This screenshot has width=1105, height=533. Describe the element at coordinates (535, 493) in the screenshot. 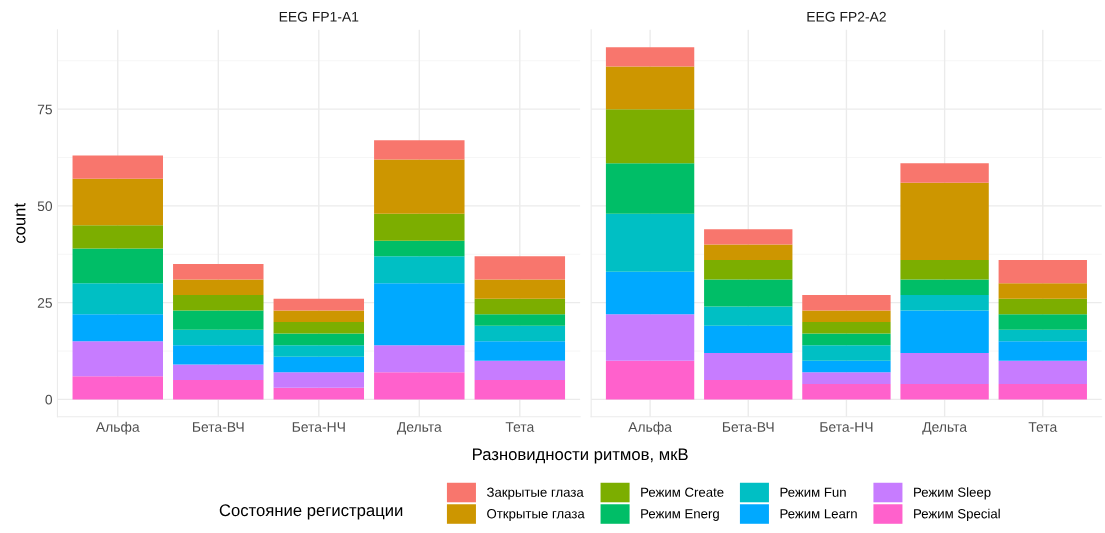

I see `legend-label: Закрытые глаза` at that location.